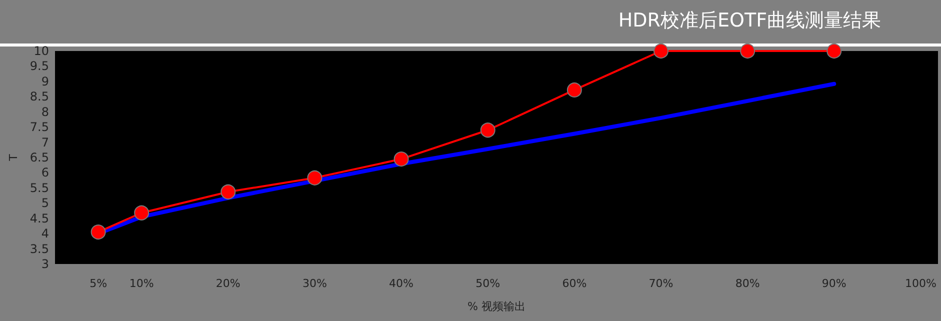  What do you see at coordinates (45, 264) in the screenshot?
I see `y-tick-label: 3` at bounding box center [45, 264].